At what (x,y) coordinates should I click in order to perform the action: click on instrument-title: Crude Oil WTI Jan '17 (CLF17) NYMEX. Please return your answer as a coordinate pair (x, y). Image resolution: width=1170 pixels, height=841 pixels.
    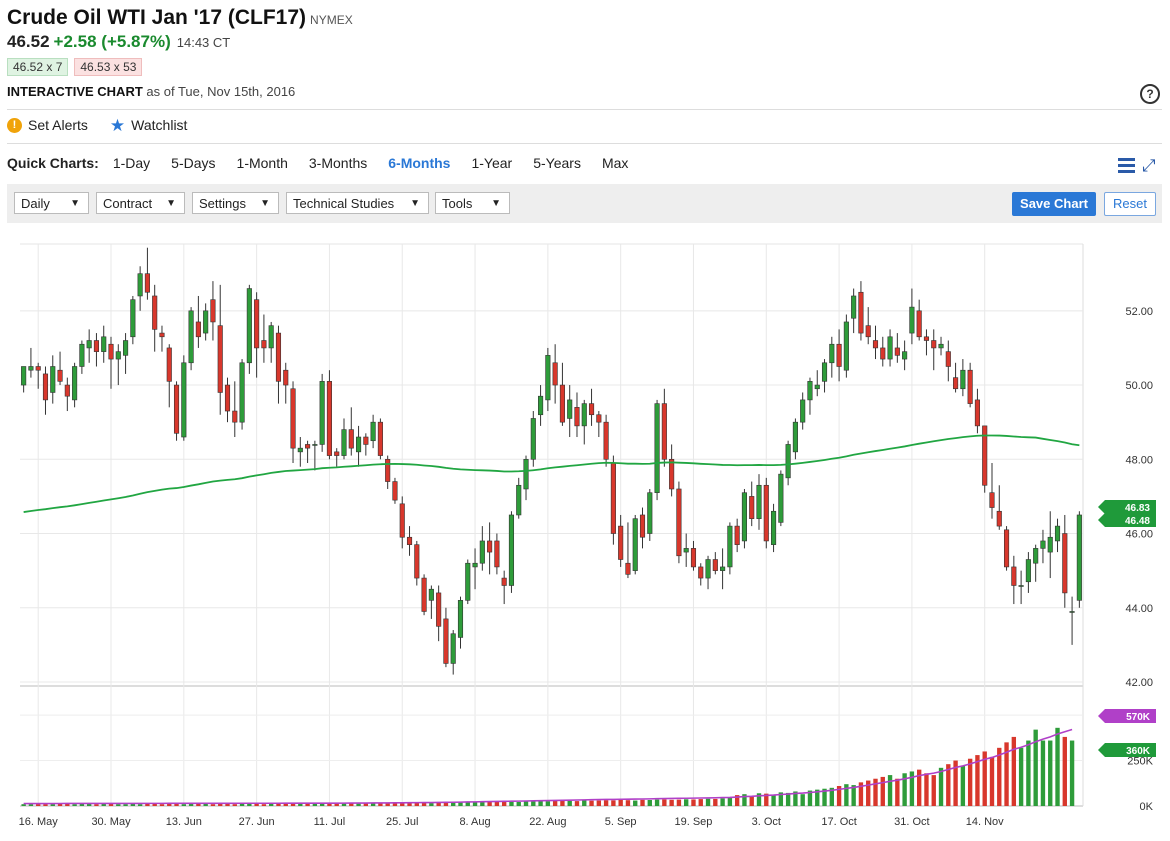
    Looking at the image, I should click on (180, 17).